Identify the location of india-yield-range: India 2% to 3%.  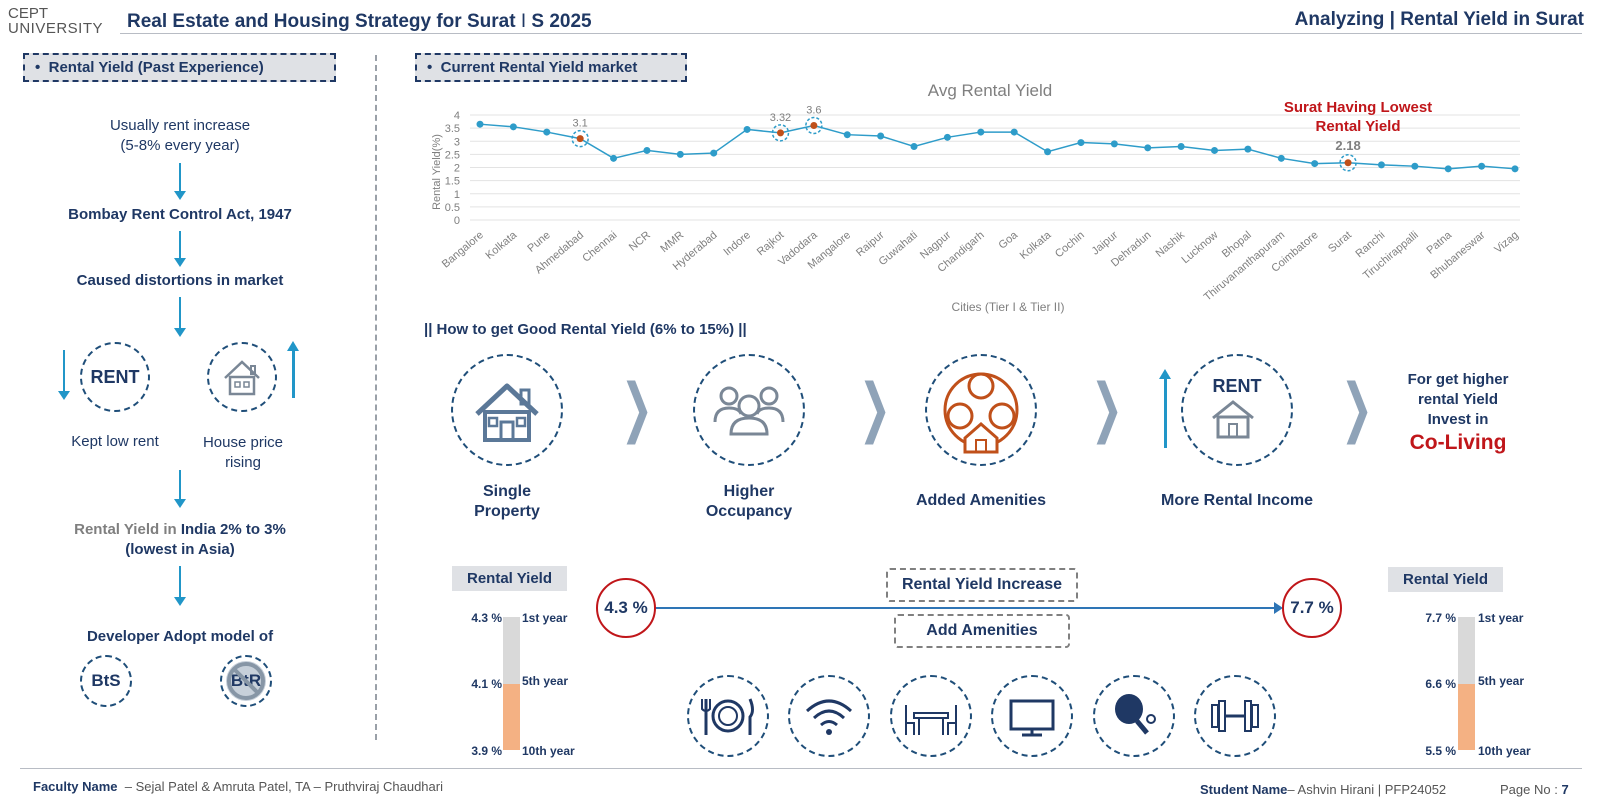
(233, 529).